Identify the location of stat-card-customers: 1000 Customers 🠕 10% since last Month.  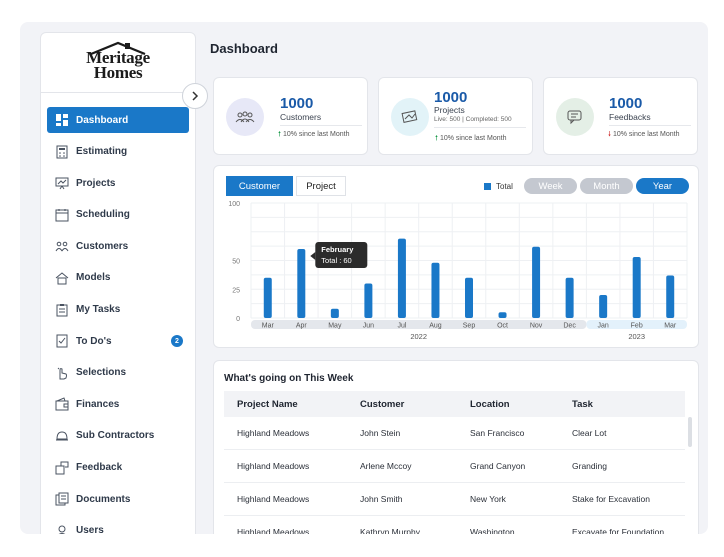
(290, 116).